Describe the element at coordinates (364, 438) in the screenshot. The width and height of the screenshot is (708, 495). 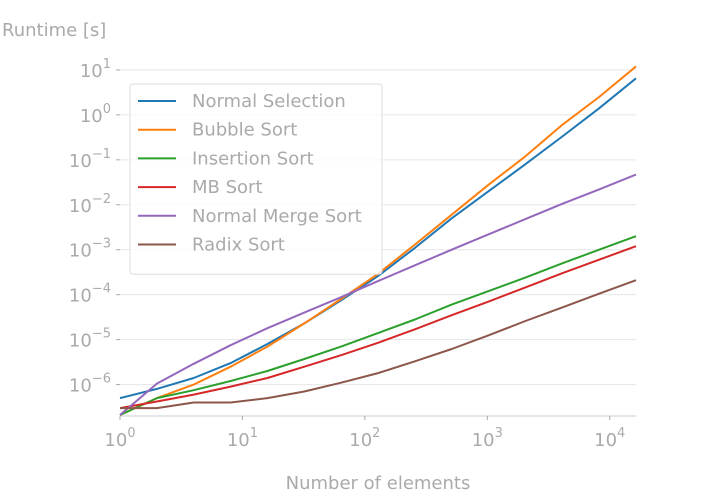
I see `x-tick-label: 10²` at that location.